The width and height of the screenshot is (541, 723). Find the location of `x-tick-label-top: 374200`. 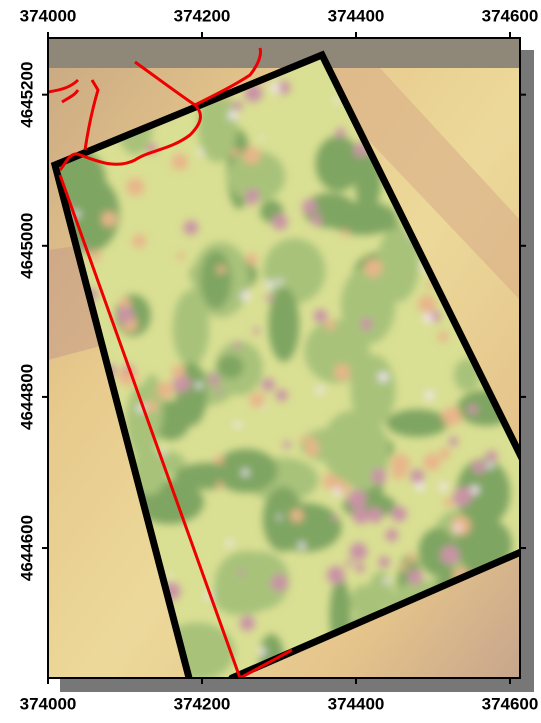

x-tick-label-top: 374200 is located at coordinates (202, 15).